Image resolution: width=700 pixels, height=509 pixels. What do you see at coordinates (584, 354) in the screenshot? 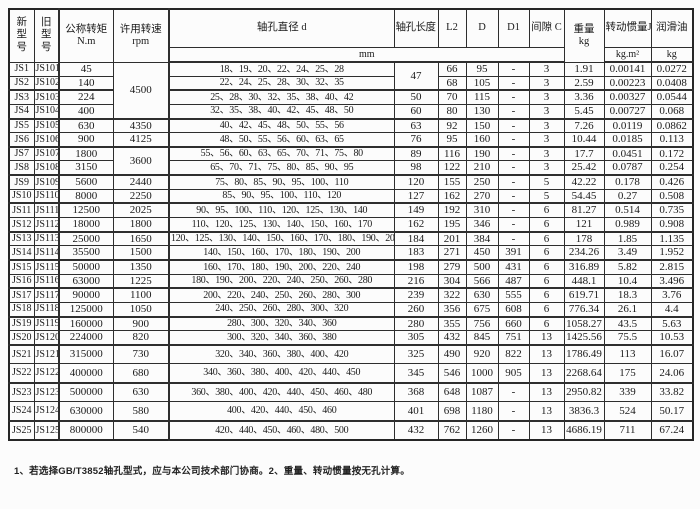
I see `cell-weight: 1786.49` at bounding box center [584, 354].